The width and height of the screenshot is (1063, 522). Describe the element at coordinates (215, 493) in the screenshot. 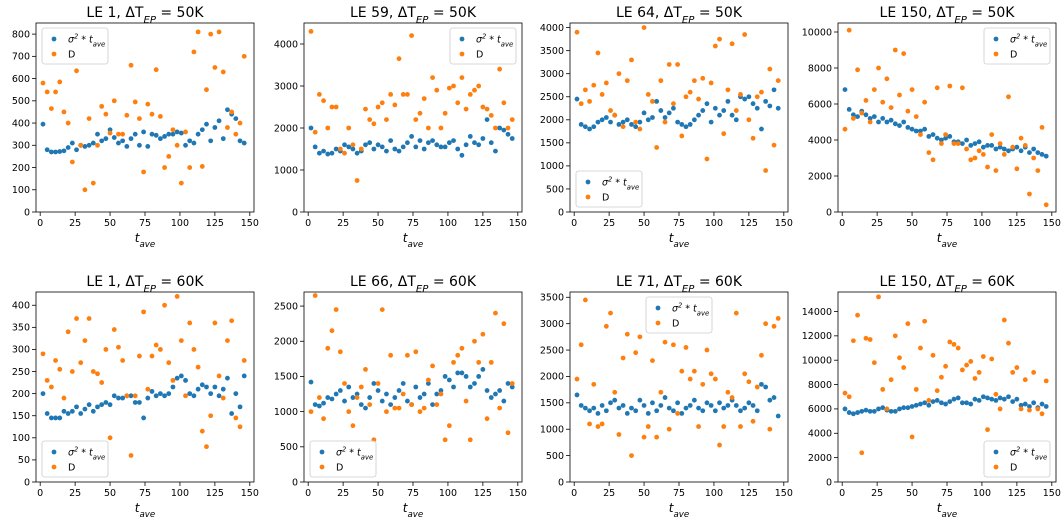

I see `x-tick-label: 125` at that location.